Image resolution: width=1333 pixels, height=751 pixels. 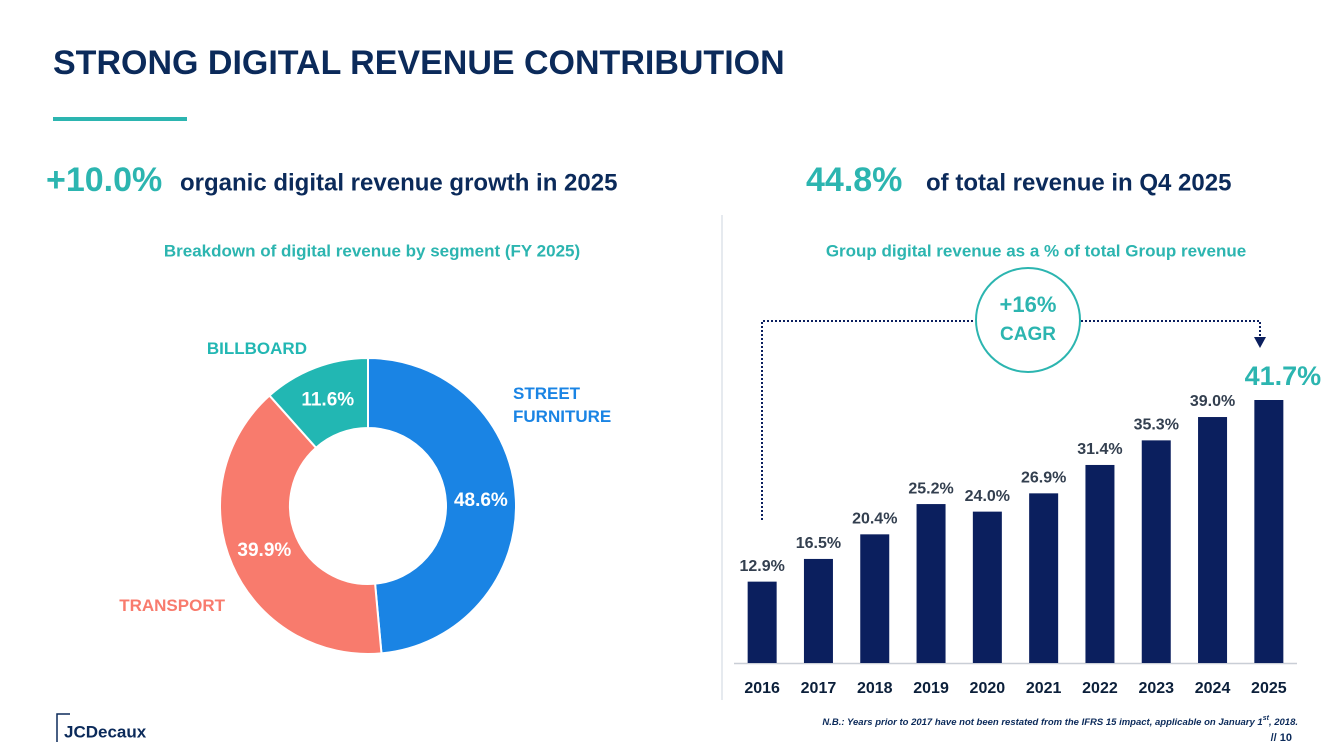 I want to click on data-label: 16.5%, so click(x=818, y=543).